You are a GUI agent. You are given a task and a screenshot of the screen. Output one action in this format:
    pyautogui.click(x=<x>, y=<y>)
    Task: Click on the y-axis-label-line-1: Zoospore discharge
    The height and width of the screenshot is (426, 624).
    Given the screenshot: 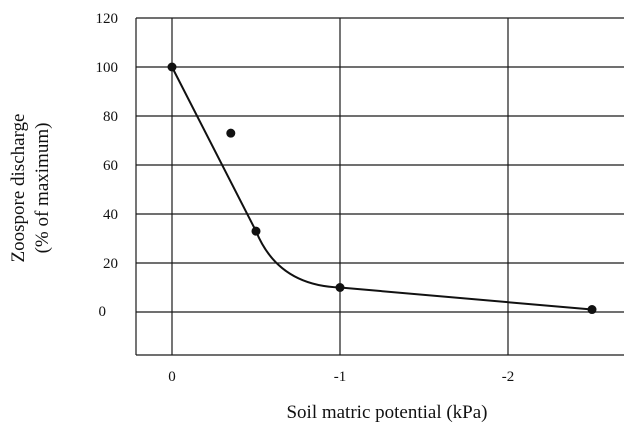 What is the action you would take?
    pyautogui.click(x=18, y=188)
    